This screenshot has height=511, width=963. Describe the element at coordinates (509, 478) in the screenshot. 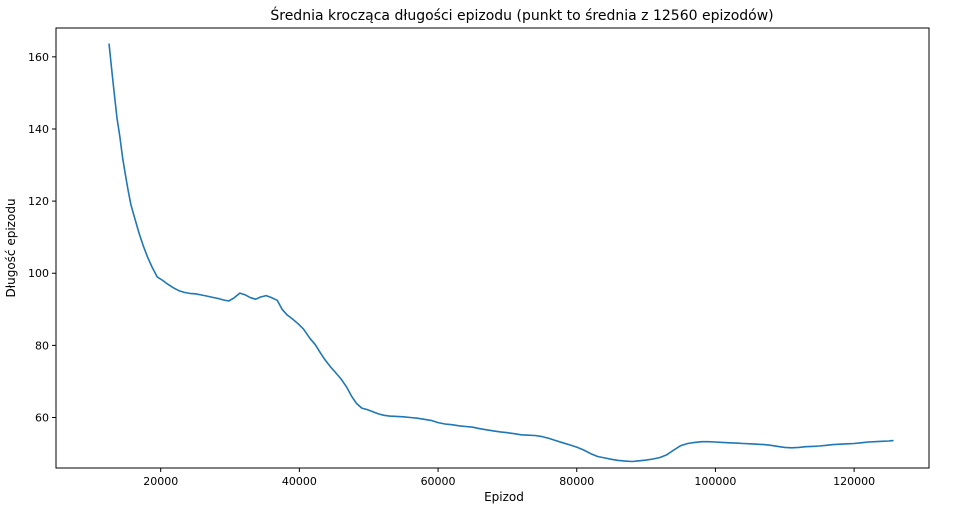

I see `x-axis-ticks: 20000 40000 60000 80000 100000 120000` at that location.